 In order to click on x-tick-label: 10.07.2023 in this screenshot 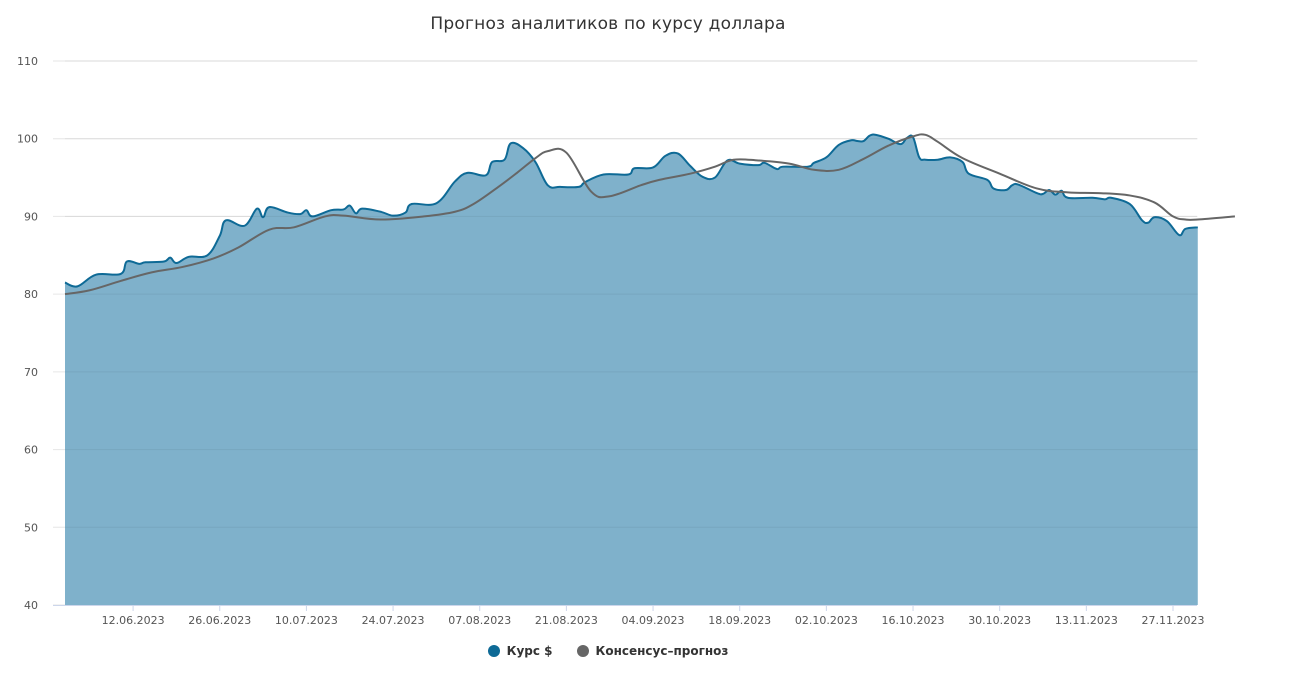, I will do `click(306, 620)`.